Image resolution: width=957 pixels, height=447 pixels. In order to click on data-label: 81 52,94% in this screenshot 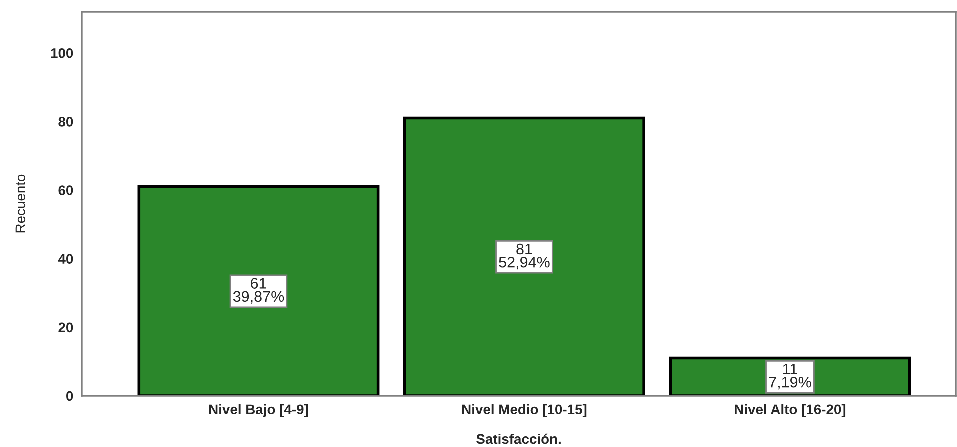, I will do `click(524, 257)`.